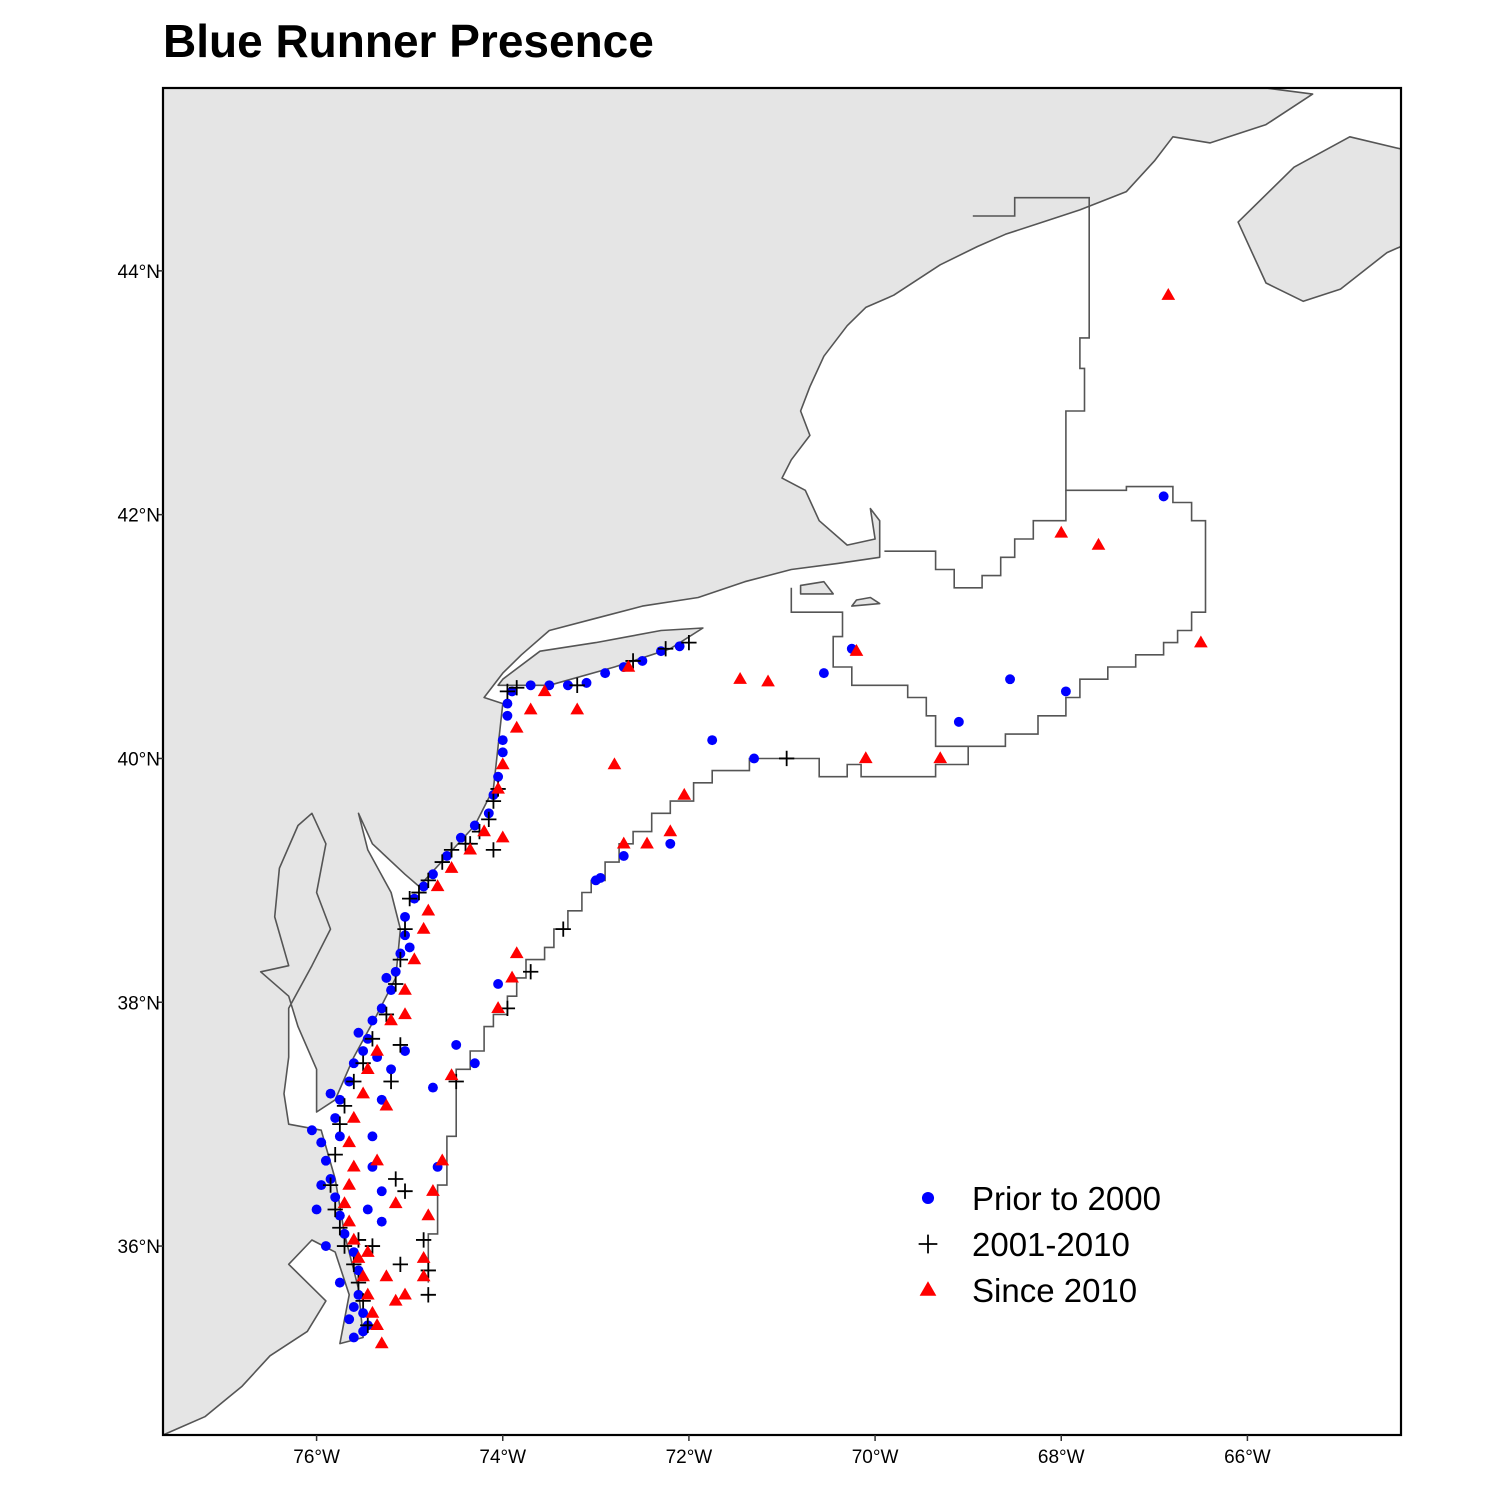 This screenshot has width=1512, height=1512. What do you see at coordinates (1039, 1244) in the screenshot?
I see `legend: Prior to 2000 2001-2010 Since 2010` at bounding box center [1039, 1244].